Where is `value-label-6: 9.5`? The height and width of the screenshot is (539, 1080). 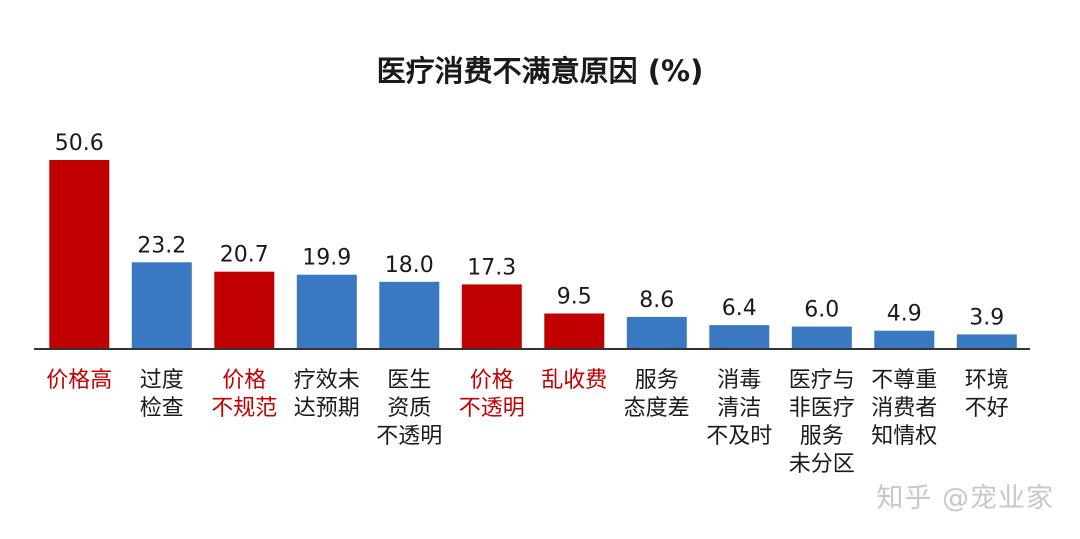
value-label-6: 9.5 is located at coordinates (574, 297).